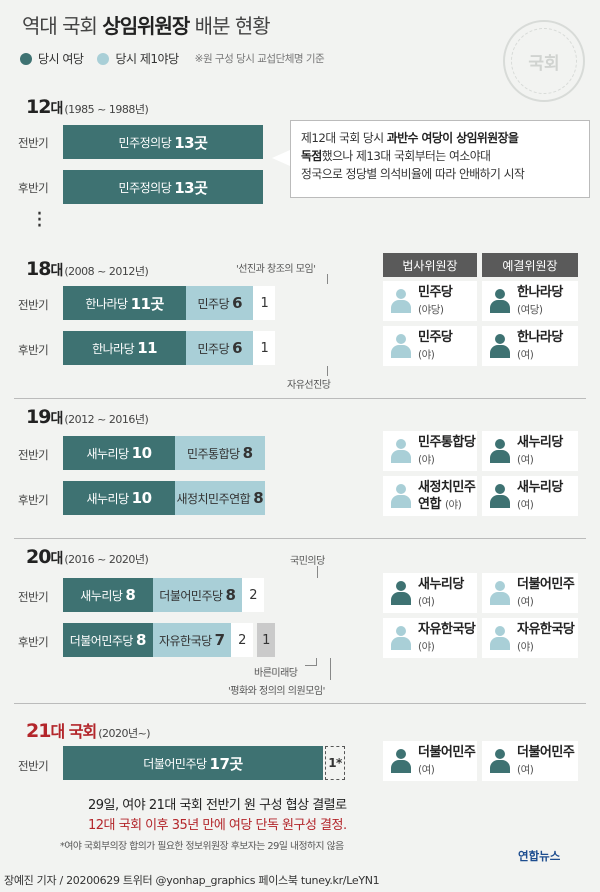 The image size is (600, 892). I want to click on era-18-row-1: 한나라당 11 민주당 6 1, so click(169, 348).